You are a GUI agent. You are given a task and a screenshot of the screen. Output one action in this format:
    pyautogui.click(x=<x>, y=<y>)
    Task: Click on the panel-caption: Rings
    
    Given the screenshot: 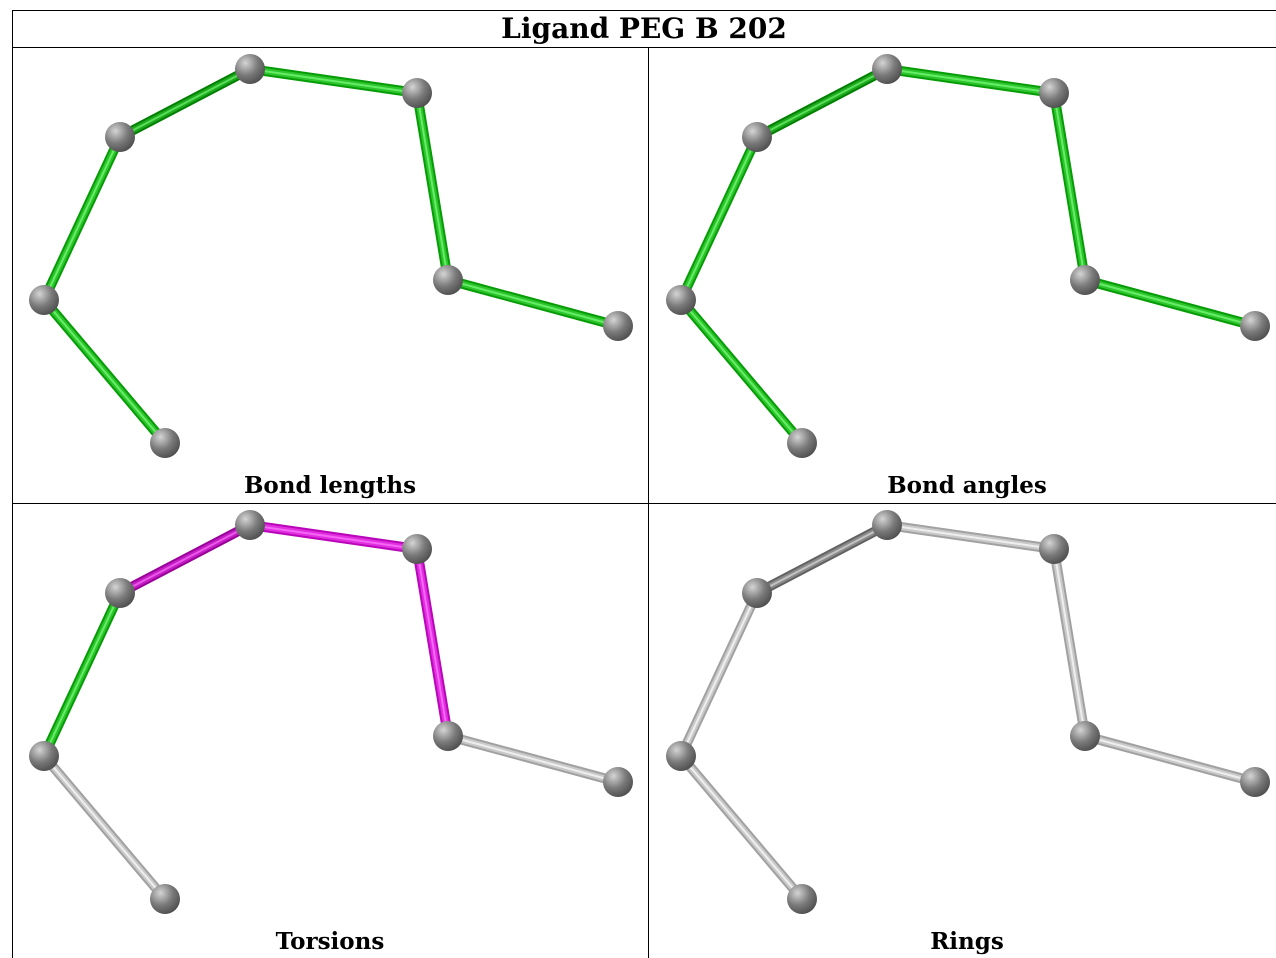 What is the action you would take?
    pyautogui.click(x=967, y=941)
    